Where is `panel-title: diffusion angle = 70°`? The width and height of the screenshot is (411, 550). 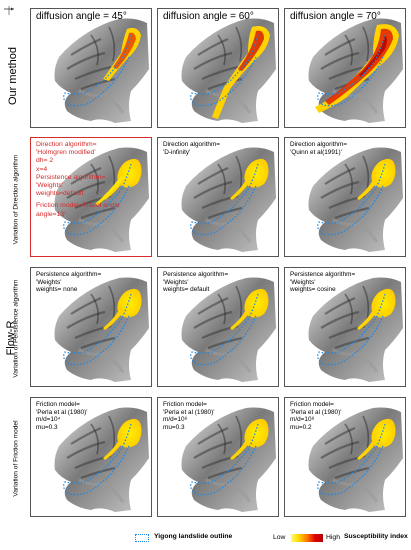 panel-title: diffusion angle = 70° is located at coordinates (335, 17).